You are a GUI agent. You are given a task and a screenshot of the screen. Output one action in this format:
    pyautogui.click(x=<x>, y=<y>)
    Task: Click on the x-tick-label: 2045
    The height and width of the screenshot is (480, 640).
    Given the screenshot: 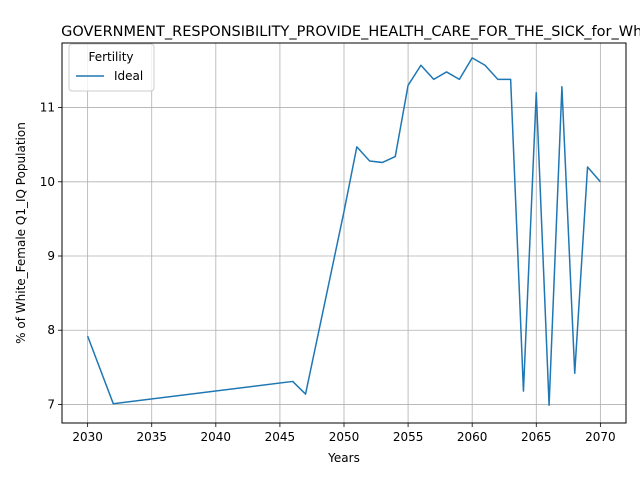 What is the action you would take?
    pyautogui.click(x=280, y=437)
    